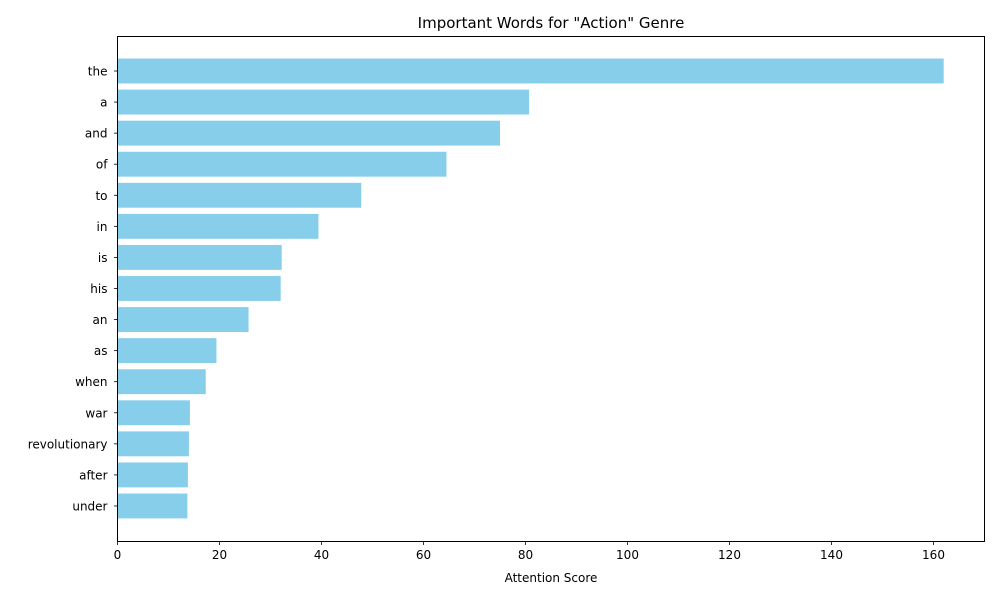  What do you see at coordinates (239, 195) in the screenshot?
I see `bar-to` at bounding box center [239, 195].